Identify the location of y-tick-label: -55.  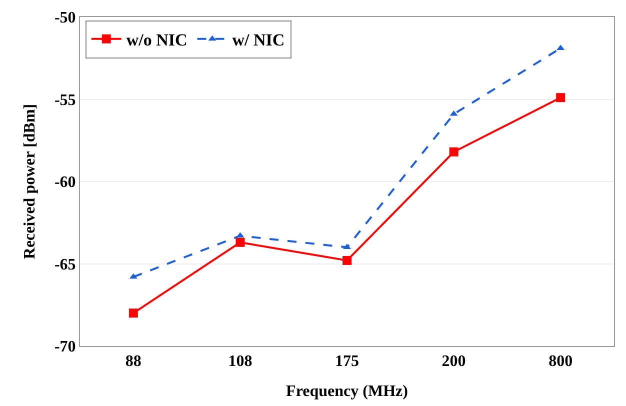
(65, 100).